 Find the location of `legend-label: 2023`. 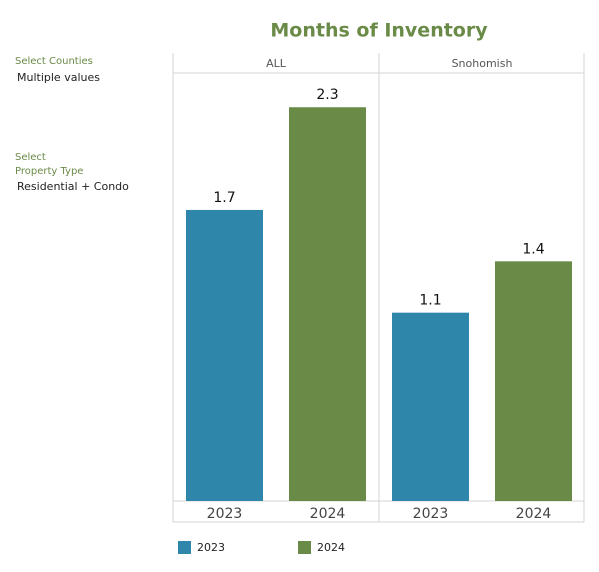

legend-label: 2023 is located at coordinates (211, 547).